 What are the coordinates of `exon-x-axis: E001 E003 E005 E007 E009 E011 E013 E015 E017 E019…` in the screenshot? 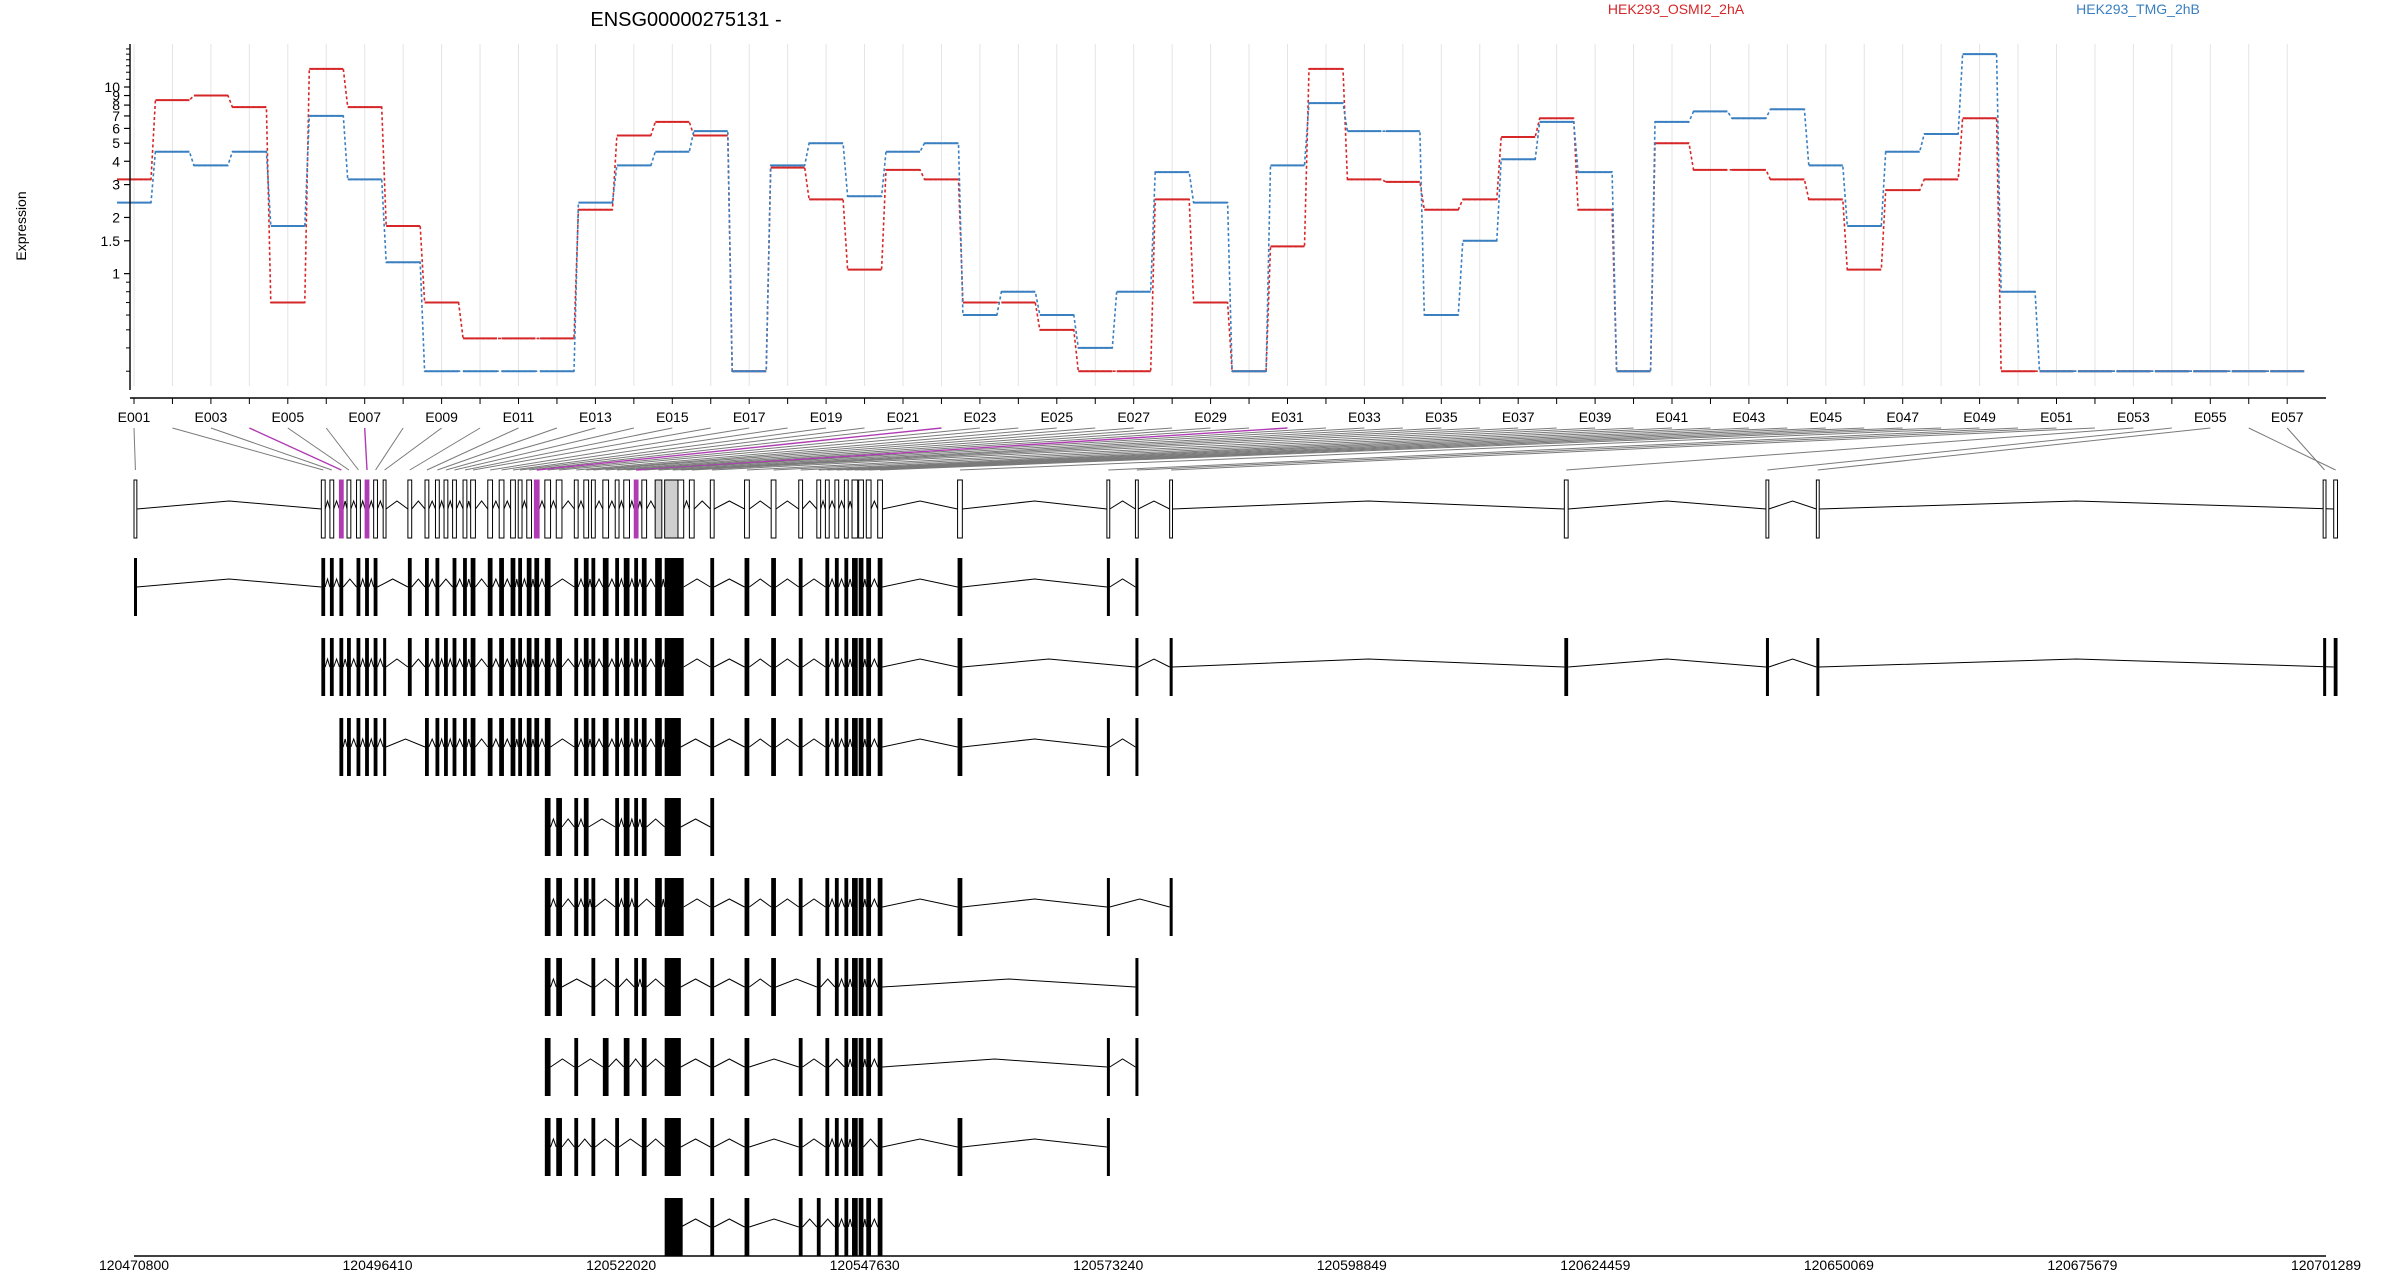 It's located at (1222, 411).